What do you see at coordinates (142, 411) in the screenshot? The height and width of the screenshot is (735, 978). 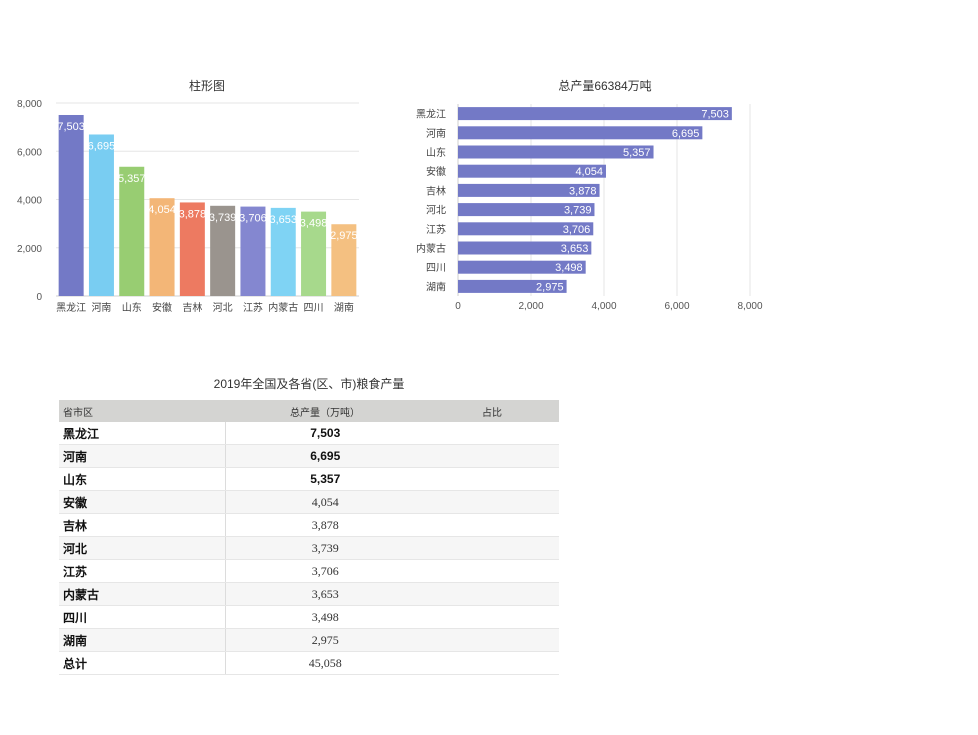 I see `column-header-region: 省市区` at bounding box center [142, 411].